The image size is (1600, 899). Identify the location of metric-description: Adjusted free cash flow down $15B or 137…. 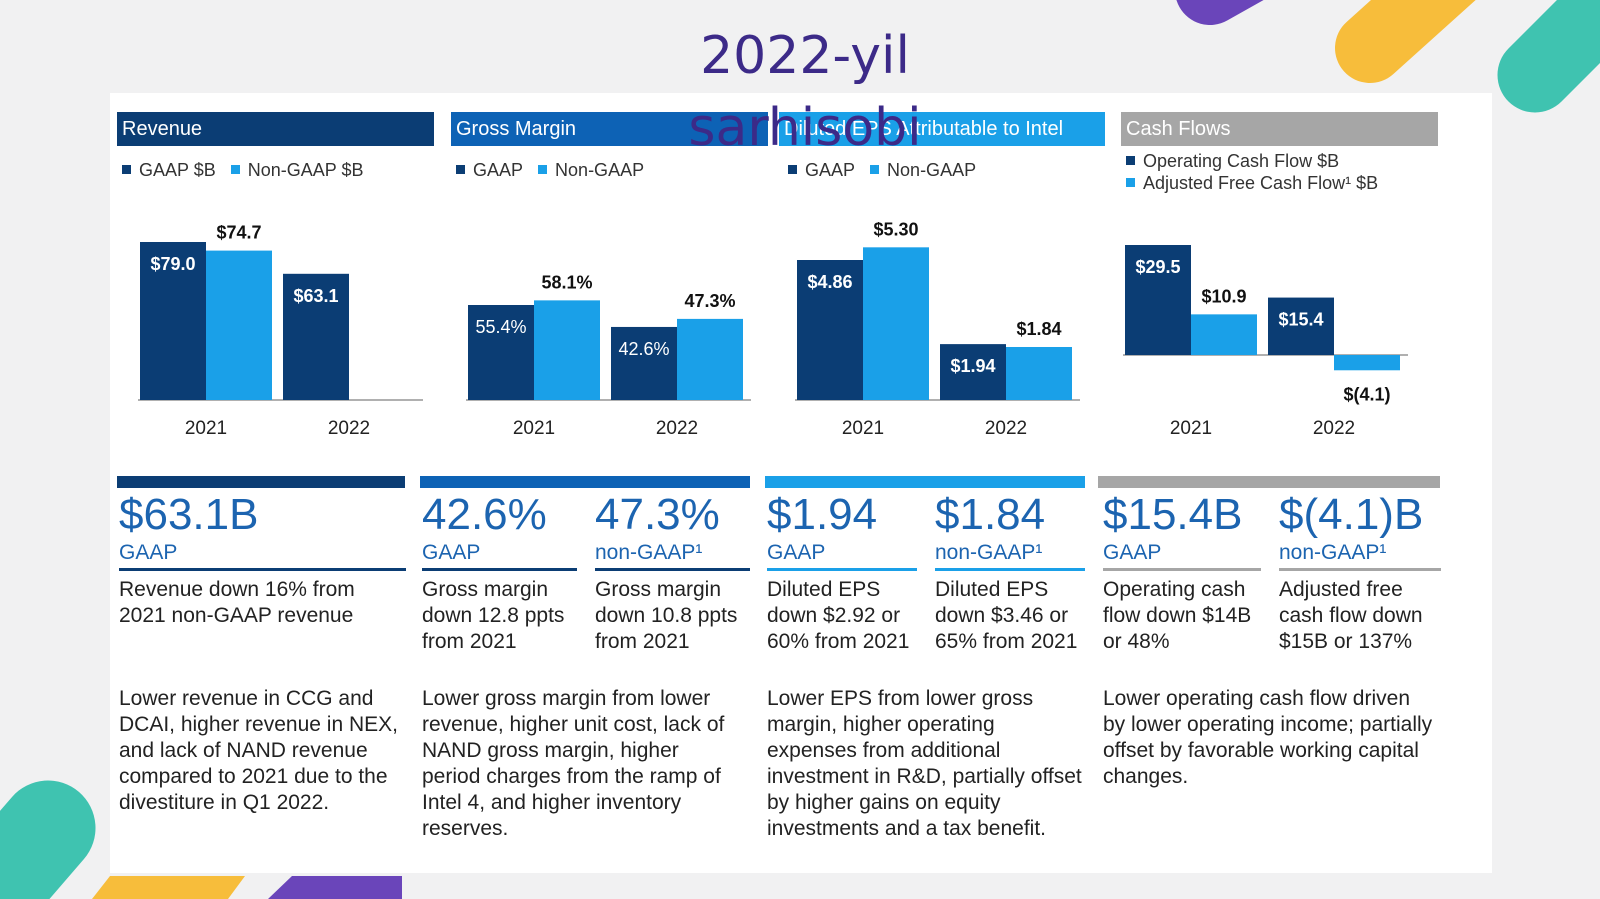
(1351, 615).